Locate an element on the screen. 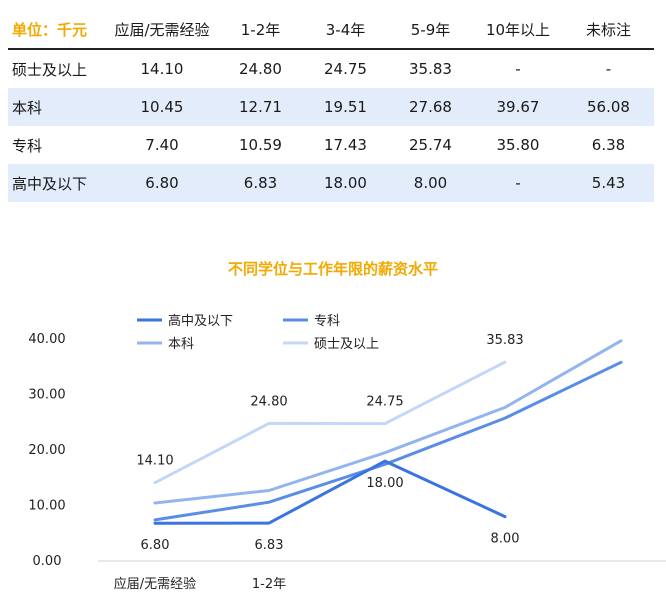 The width and height of the screenshot is (666, 601). column-header: 未标注 is located at coordinates (608, 30).